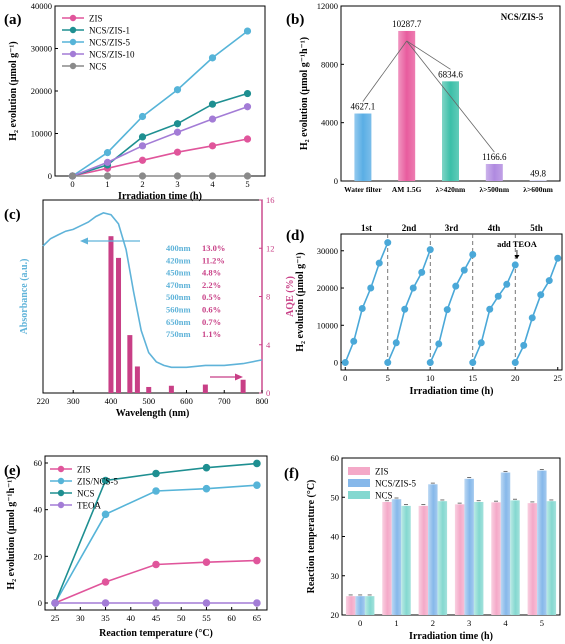 This screenshot has height=644, width=565. Describe the element at coordinates (451, 302) in the screenshot. I see `plot-frame` at that location.